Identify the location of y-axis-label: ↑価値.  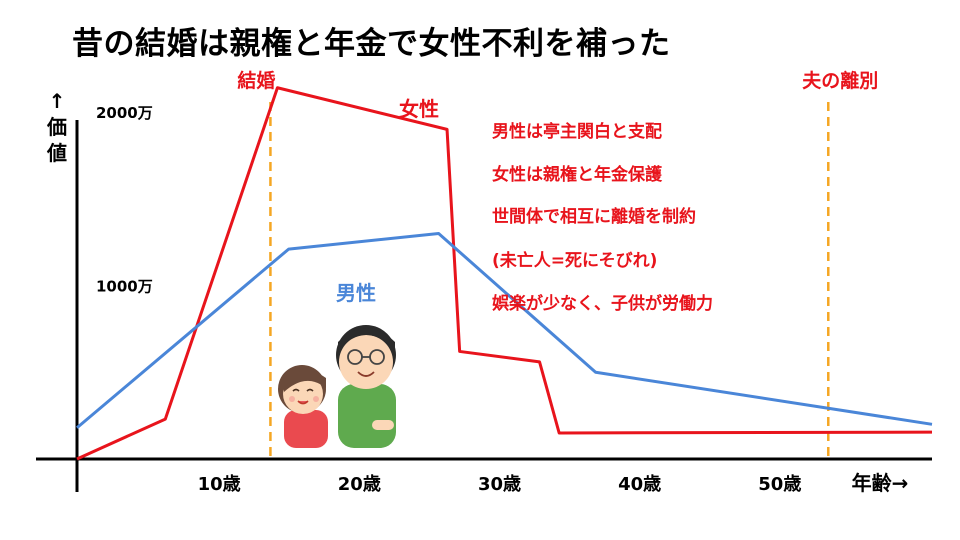
(56, 127).